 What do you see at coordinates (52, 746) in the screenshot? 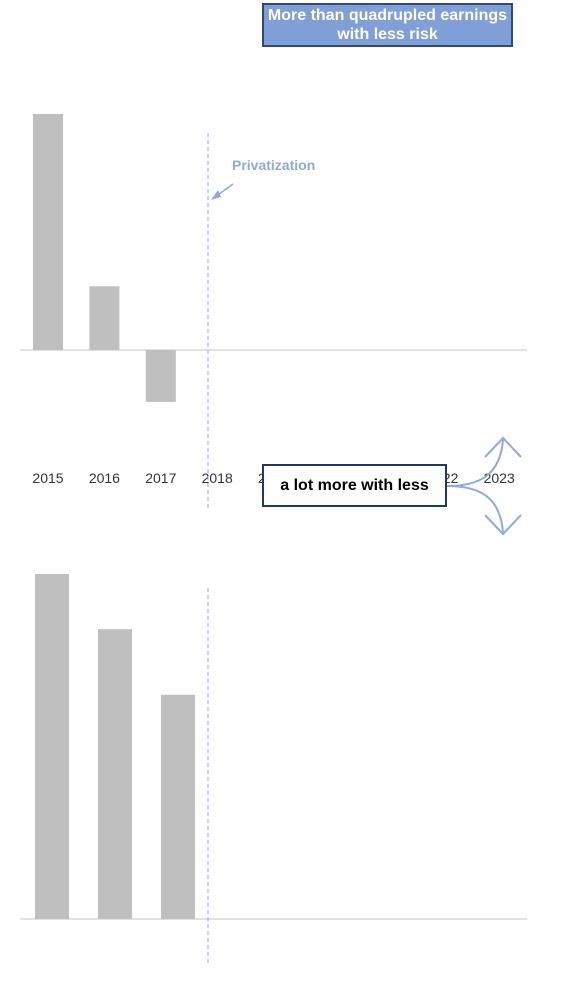
I see `bottom-bar-2015` at bounding box center [52, 746].